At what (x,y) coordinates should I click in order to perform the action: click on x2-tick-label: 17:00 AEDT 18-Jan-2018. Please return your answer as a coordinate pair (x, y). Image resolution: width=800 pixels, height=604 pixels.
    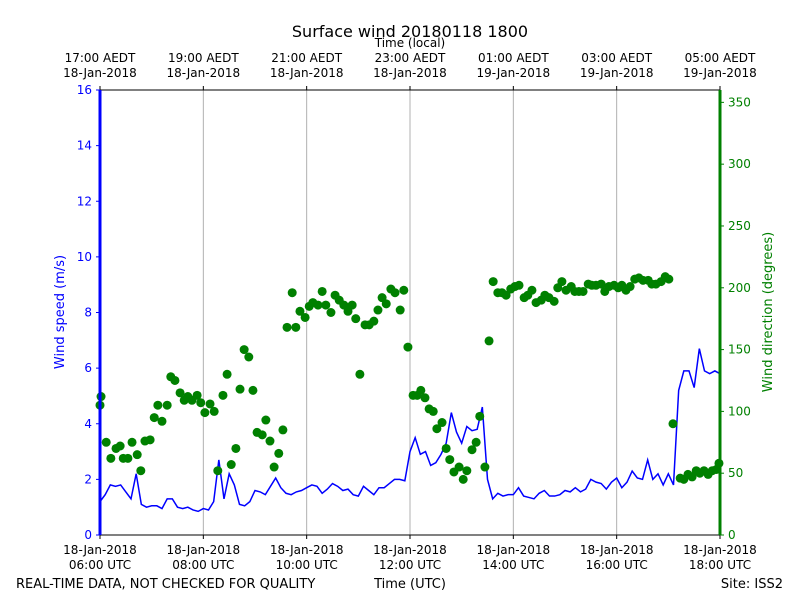
    Looking at the image, I should click on (100, 65).